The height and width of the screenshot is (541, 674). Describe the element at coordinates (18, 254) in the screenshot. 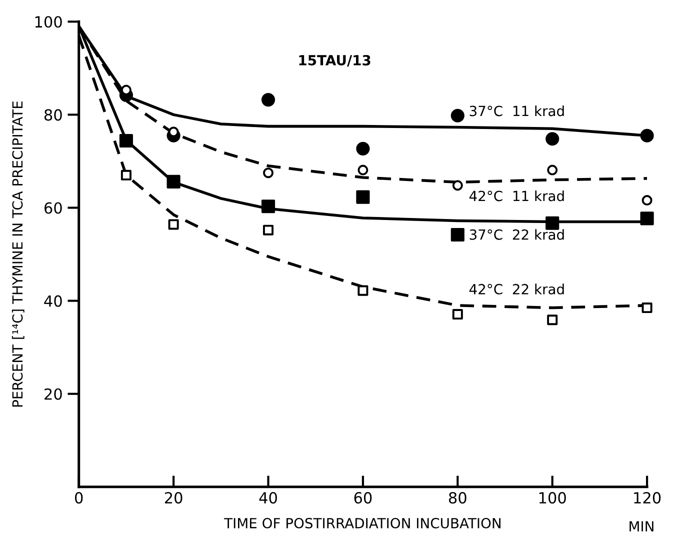

I see `y-axis-title: PERCENT [¹⁴C] THYMINE IN TCA PRECIPITATE` at that location.